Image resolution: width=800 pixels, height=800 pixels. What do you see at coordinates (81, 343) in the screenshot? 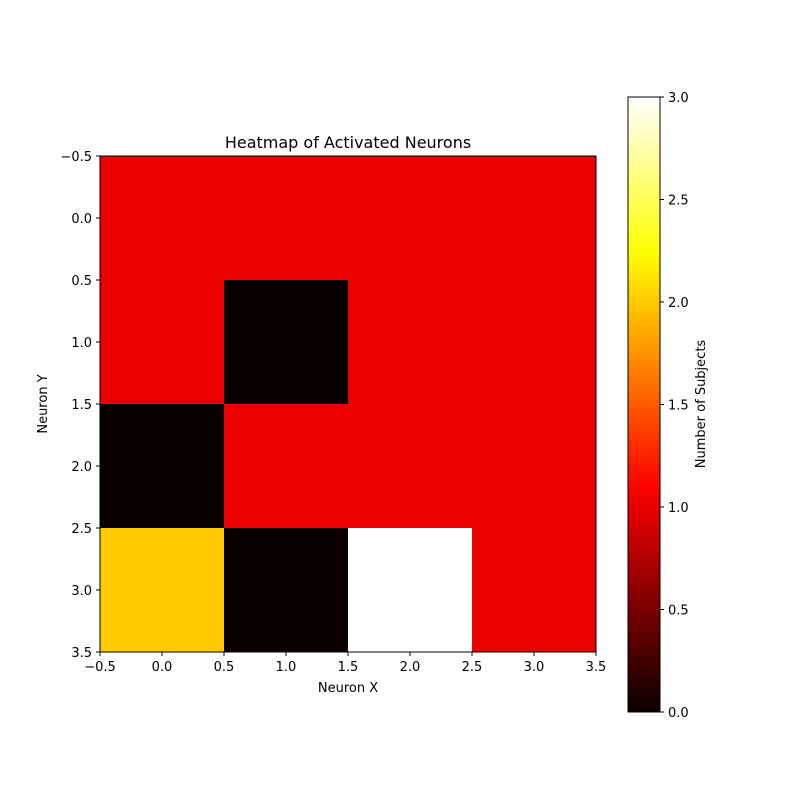
I see `y-tick-label: 1.0` at bounding box center [81, 343].